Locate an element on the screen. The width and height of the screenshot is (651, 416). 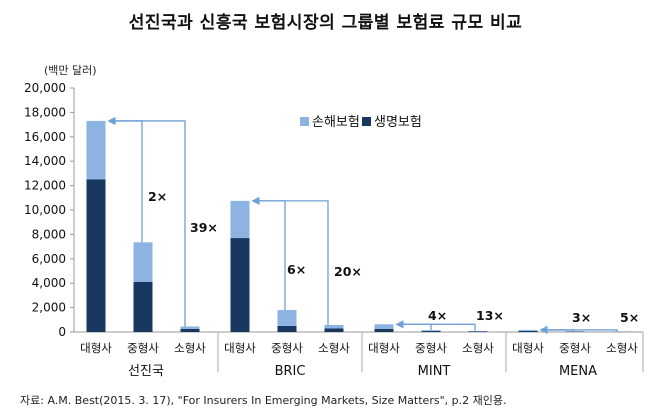
y-tick-label: 2,000 is located at coordinates (49, 308).